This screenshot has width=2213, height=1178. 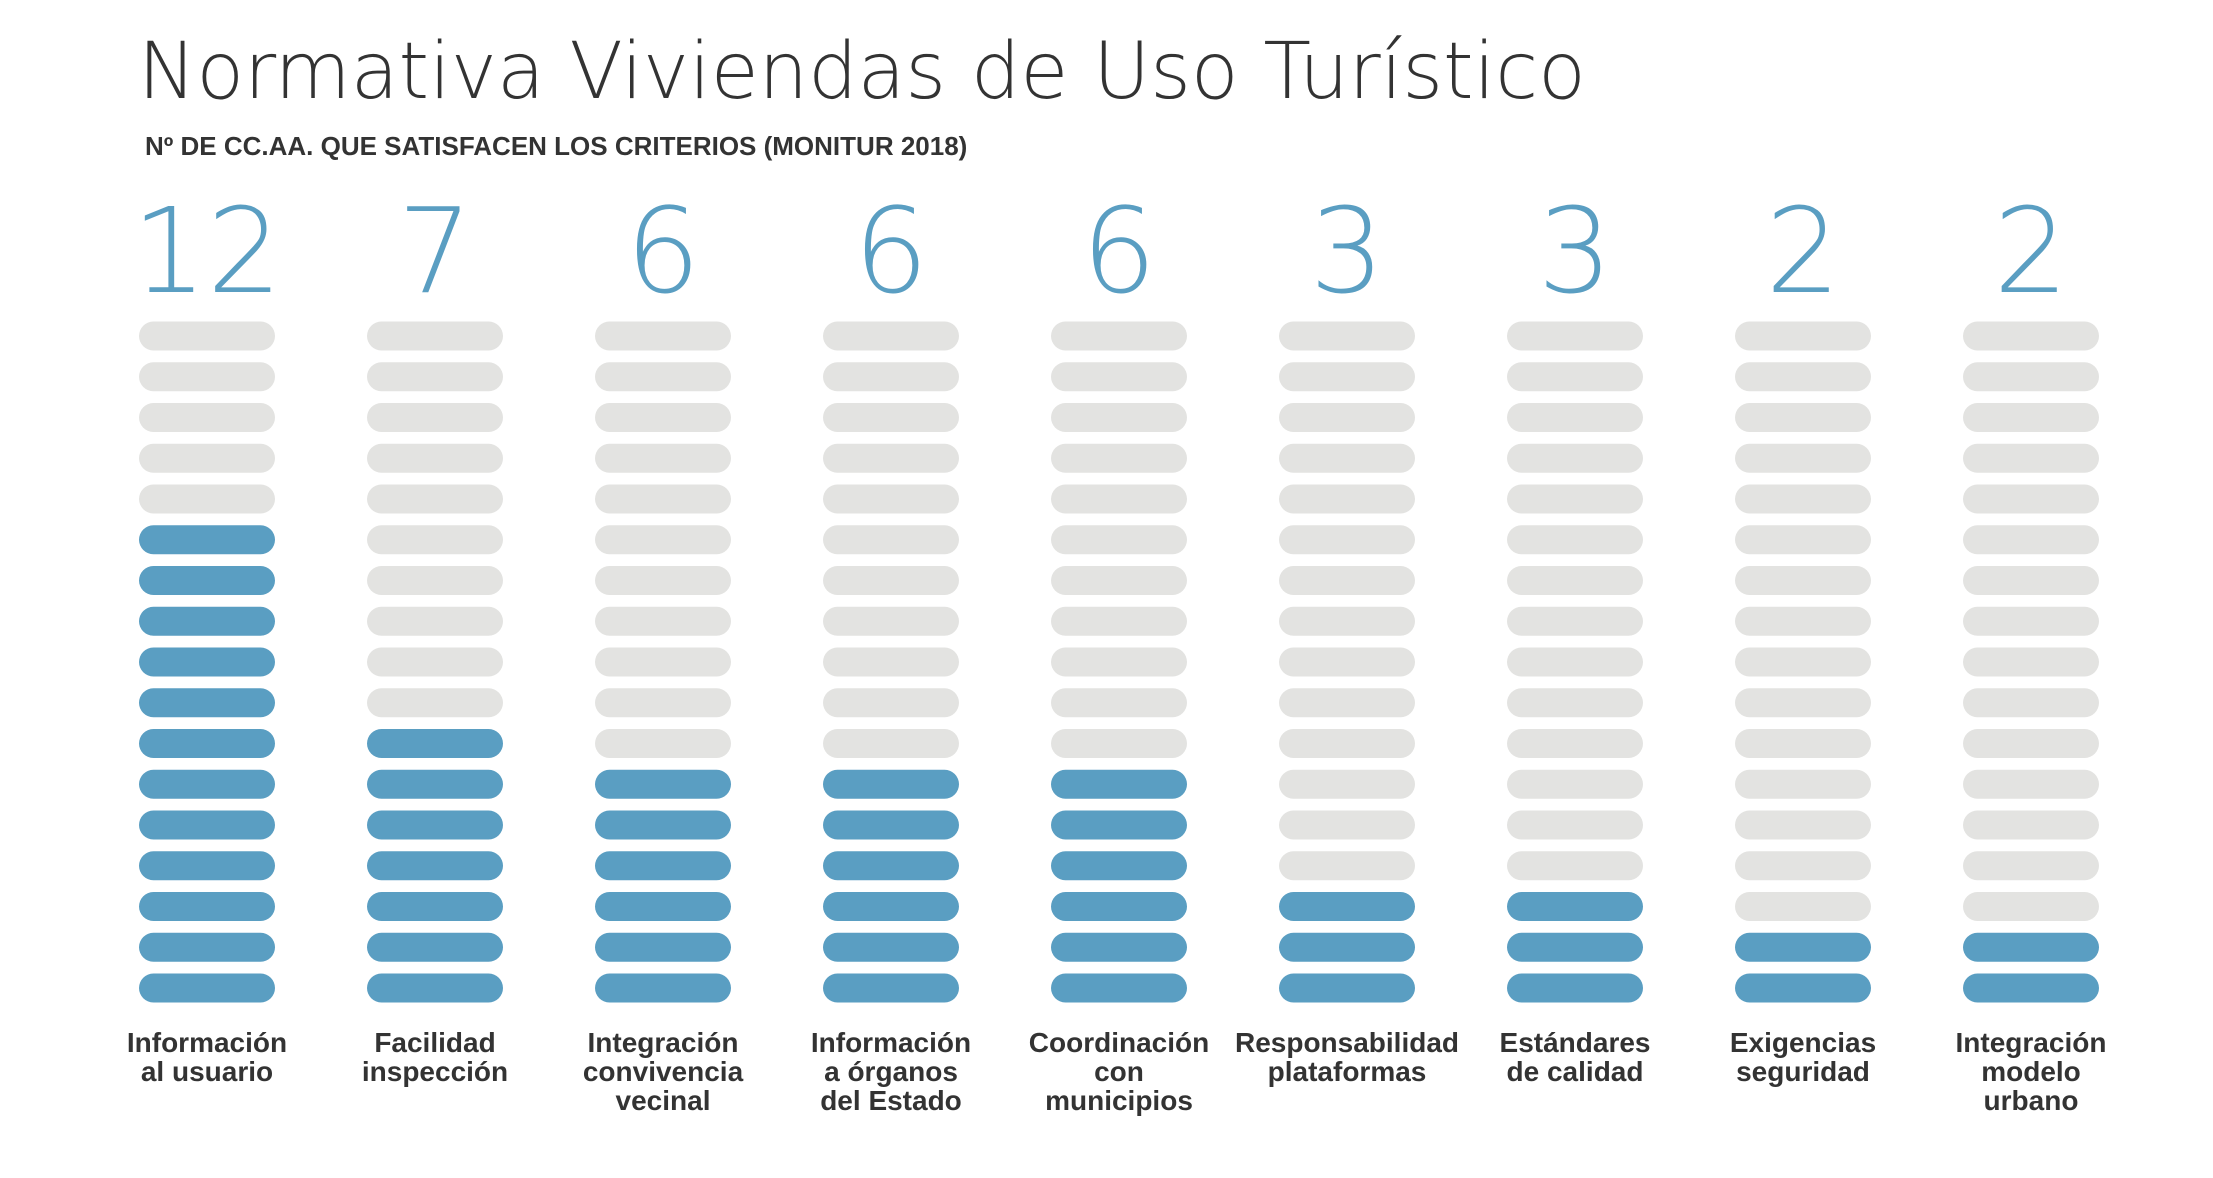 What do you see at coordinates (434, 251) in the screenshot?
I see `data-label: 7` at bounding box center [434, 251].